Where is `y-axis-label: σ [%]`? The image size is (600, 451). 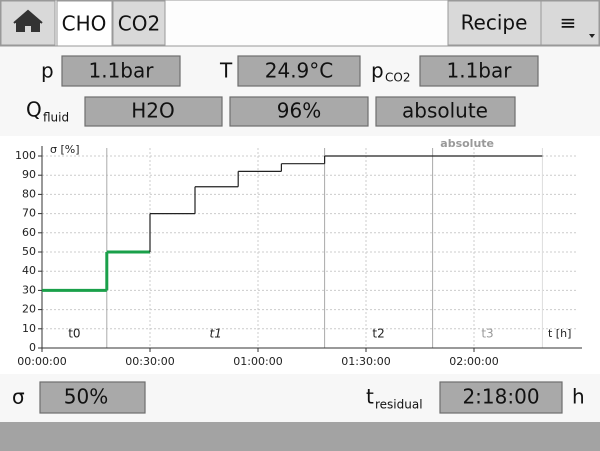
y-axis-label: σ [%] is located at coordinates (65, 149).